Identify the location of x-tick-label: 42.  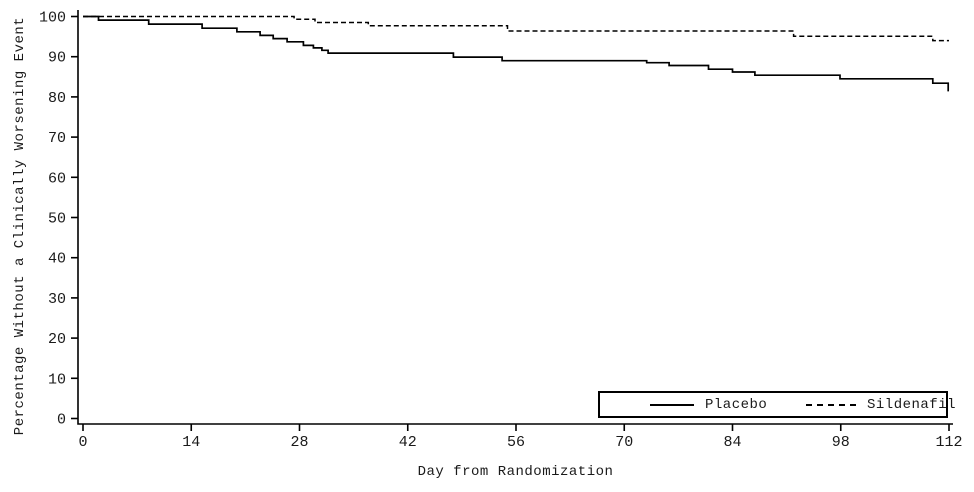
(408, 442).